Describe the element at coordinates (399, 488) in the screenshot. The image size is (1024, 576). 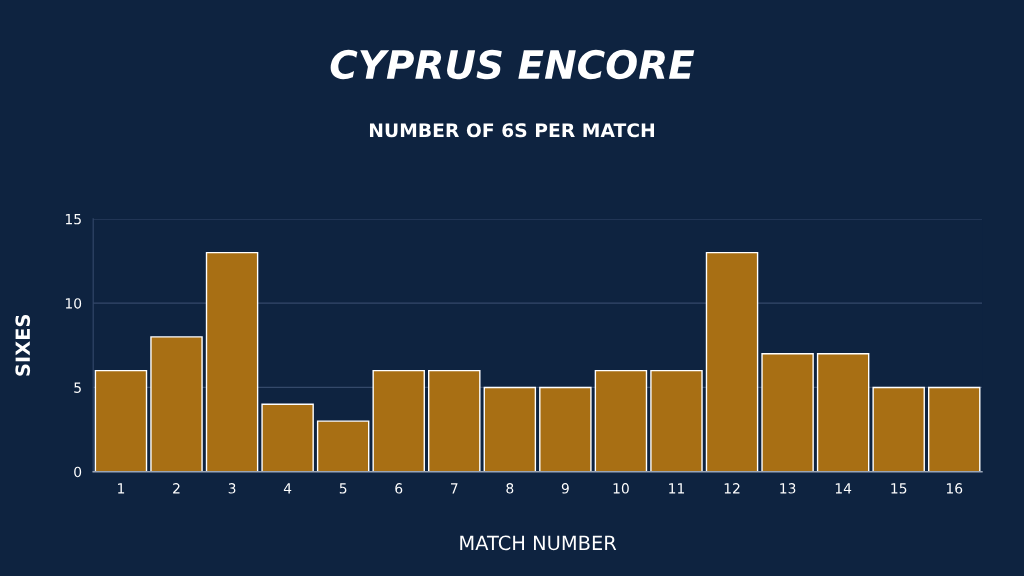
I see `x-tick-label: 6` at that location.